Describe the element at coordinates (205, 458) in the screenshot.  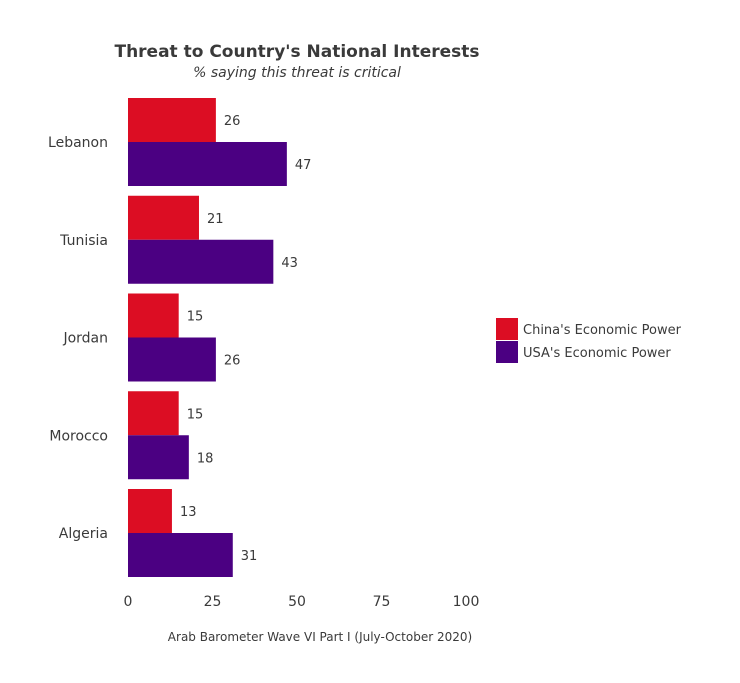
I see `value-label: 18` at that location.